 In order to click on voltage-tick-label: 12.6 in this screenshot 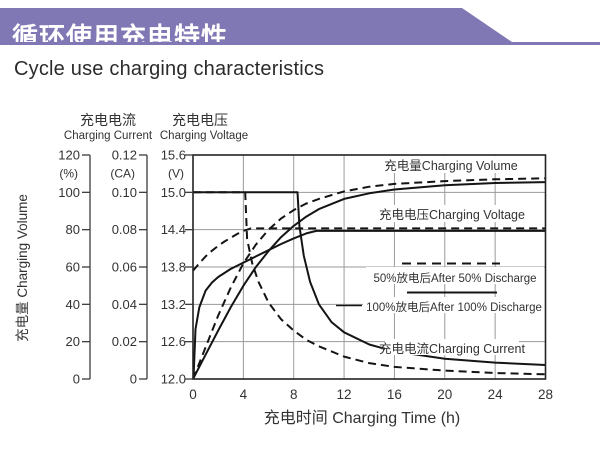, I will do `click(173, 341)`.